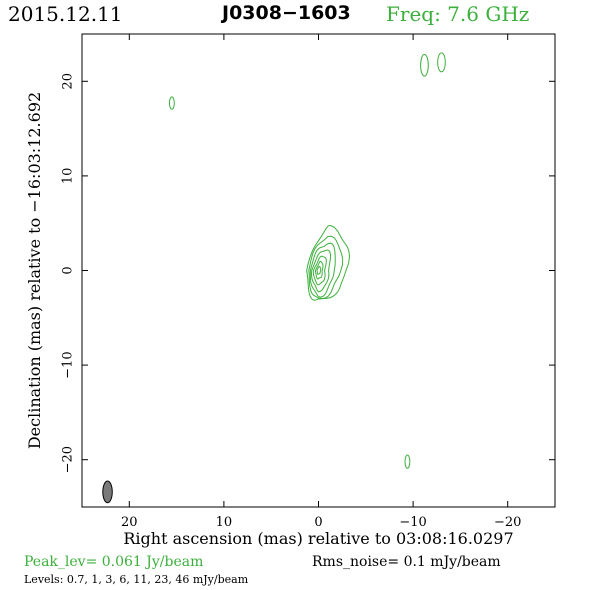 The height and width of the screenshot is (590, 590). I want to click on x-tick-label: 20, so click(129, 522).